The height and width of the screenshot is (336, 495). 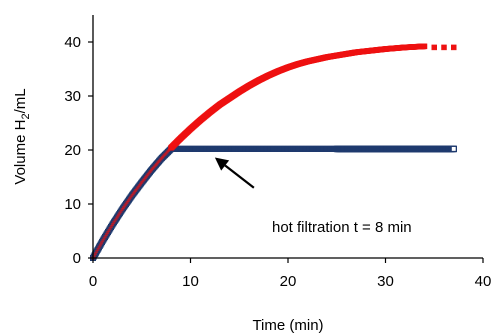 What do you see at coordinates (239, 176) in the screenshot?
I see `annotation-arrow` at bounding box center [239, 176].